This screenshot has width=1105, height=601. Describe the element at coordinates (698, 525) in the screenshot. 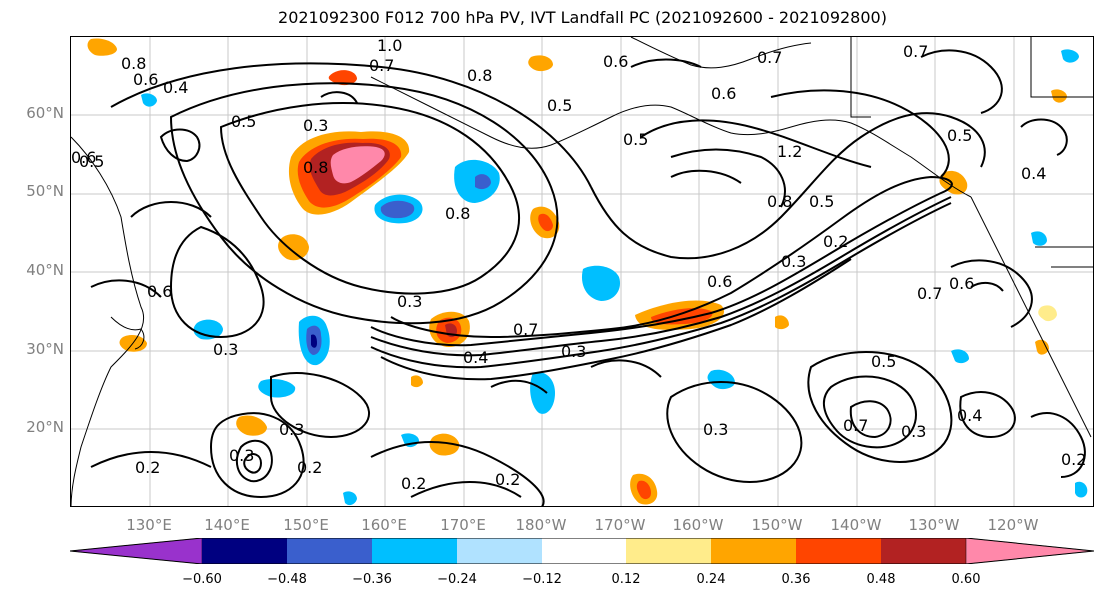

I see `longitude-label: 160°W` at that location.